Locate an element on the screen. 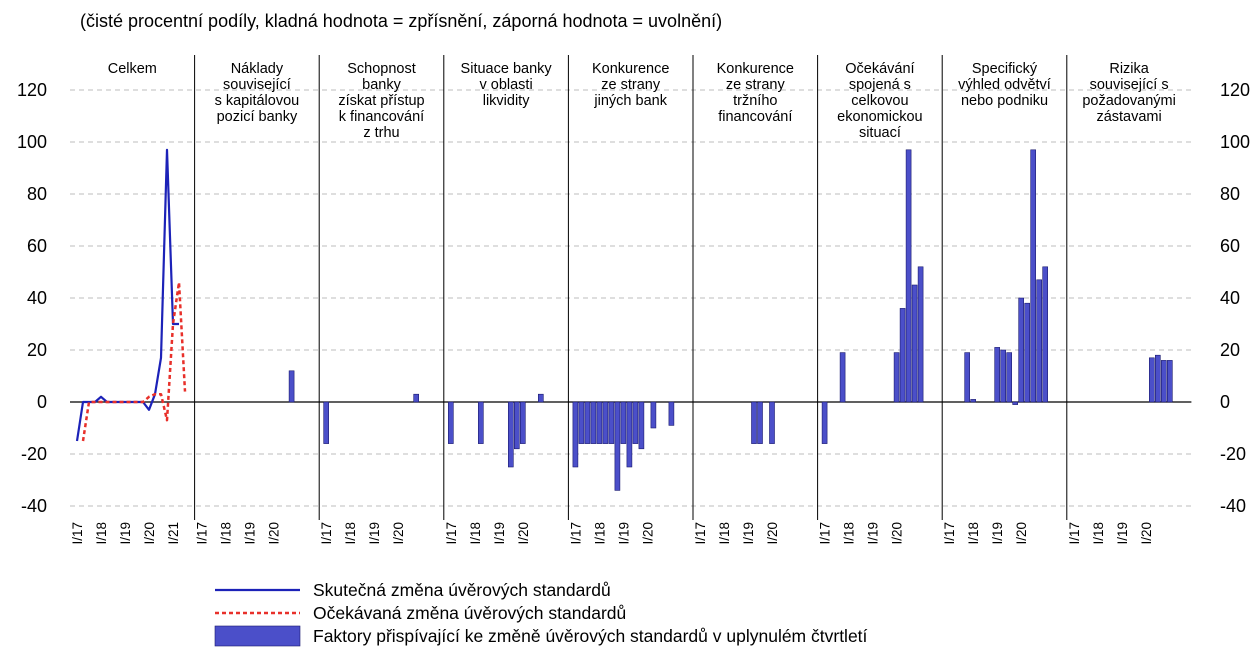 Image resolution: width=1260 pixels, height=669 pixels. panel-title: související s is located at coordinates (1129, 85).